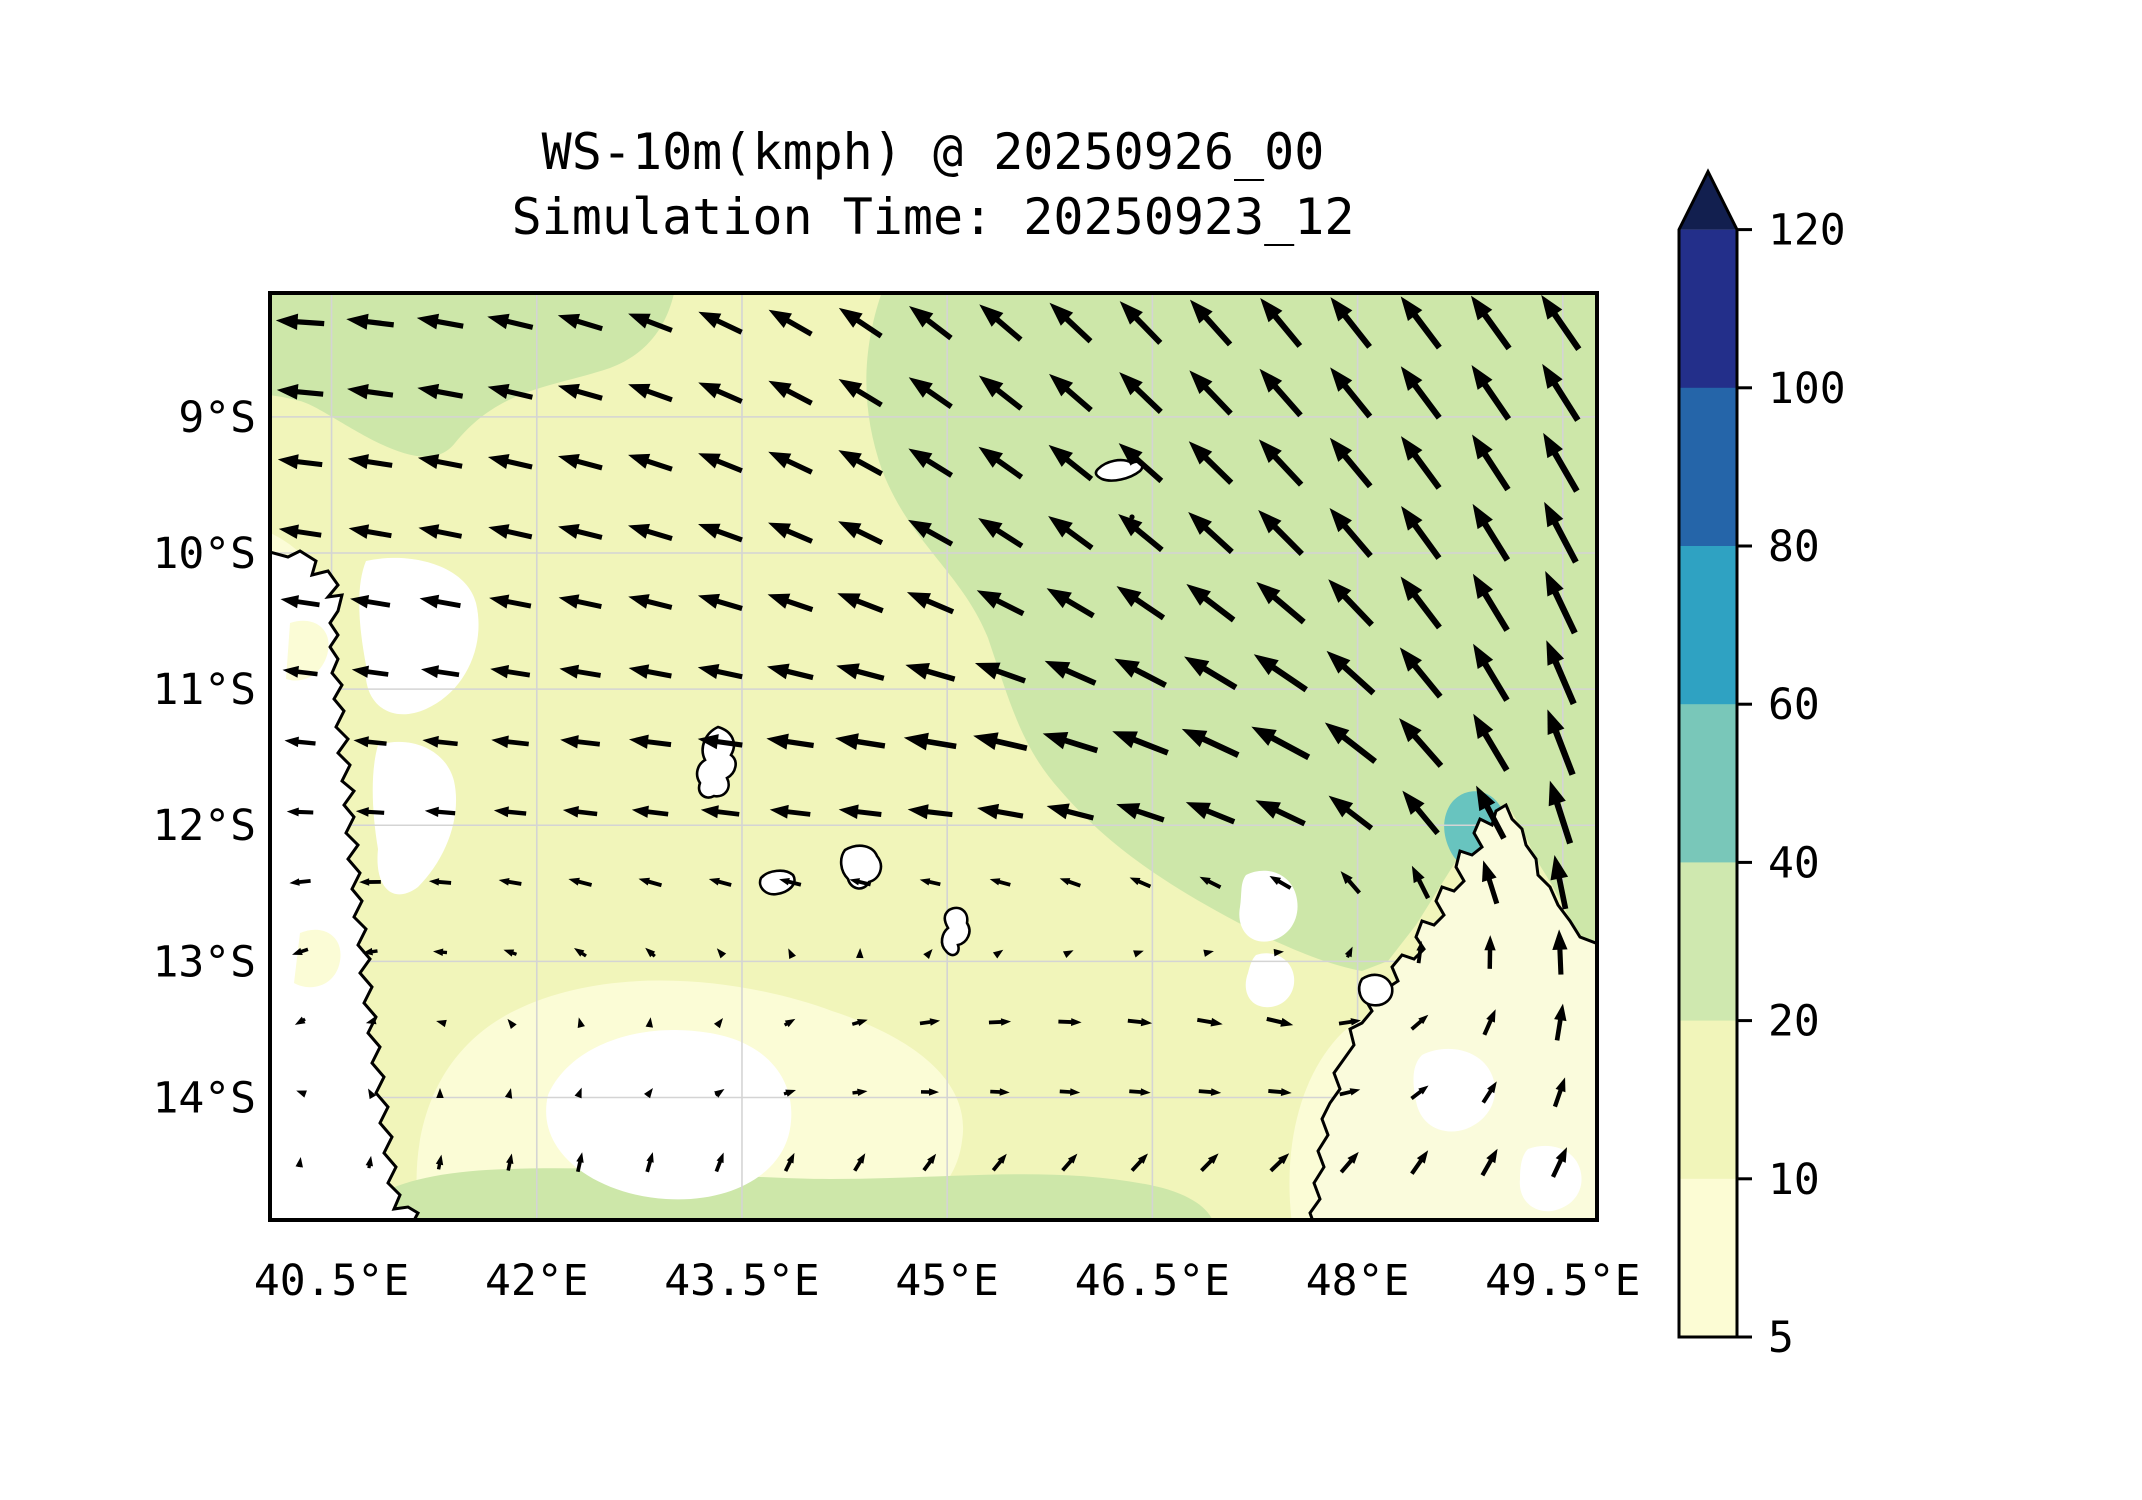  What do you see at coordinates (1708, 753) in the screenshot?
I see `colorbar-outline` at bounding box center [1708, 753].